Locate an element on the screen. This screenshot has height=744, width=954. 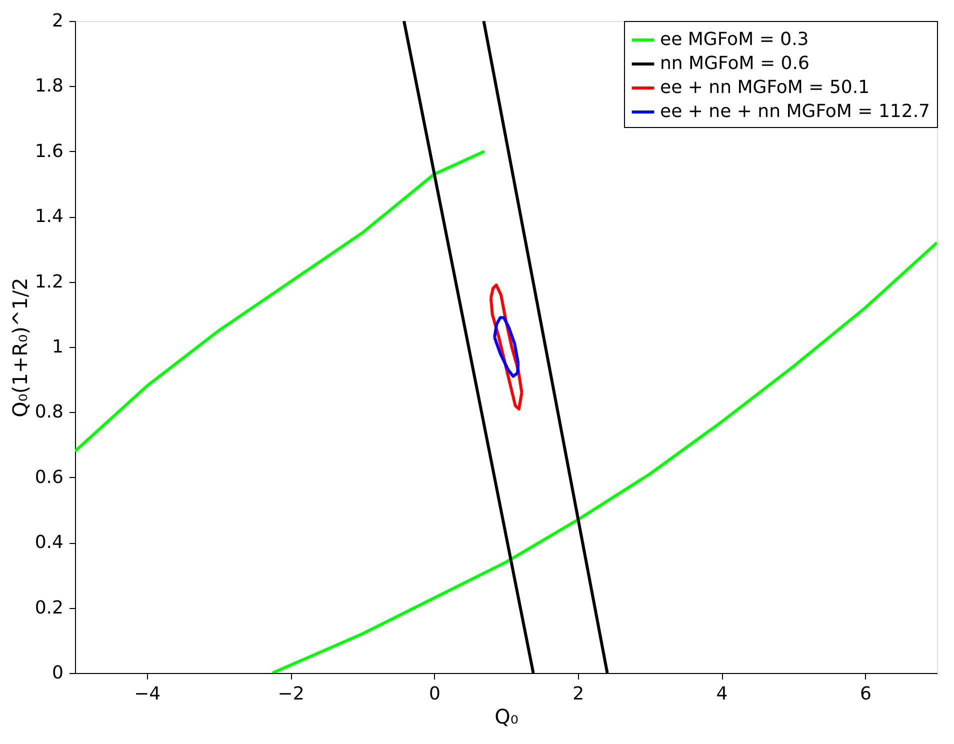
legend-label: ee + nn MGFoM = 50.1 is located at coordinates (765, 87).